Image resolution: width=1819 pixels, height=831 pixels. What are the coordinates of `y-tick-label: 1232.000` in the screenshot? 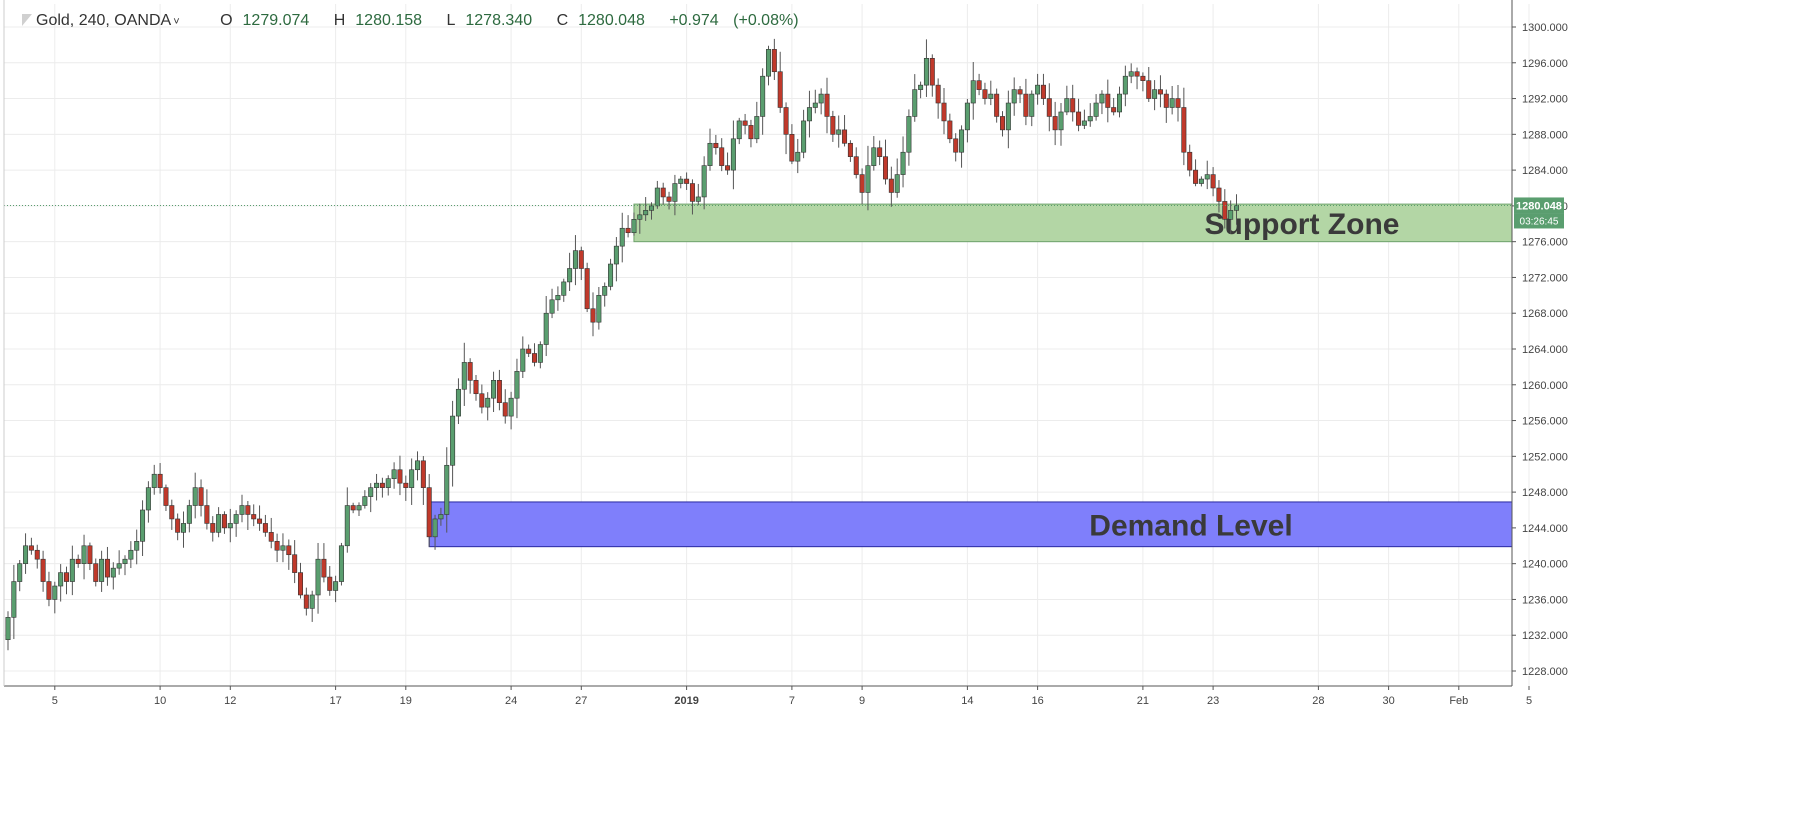 It's located at (1545, 636).